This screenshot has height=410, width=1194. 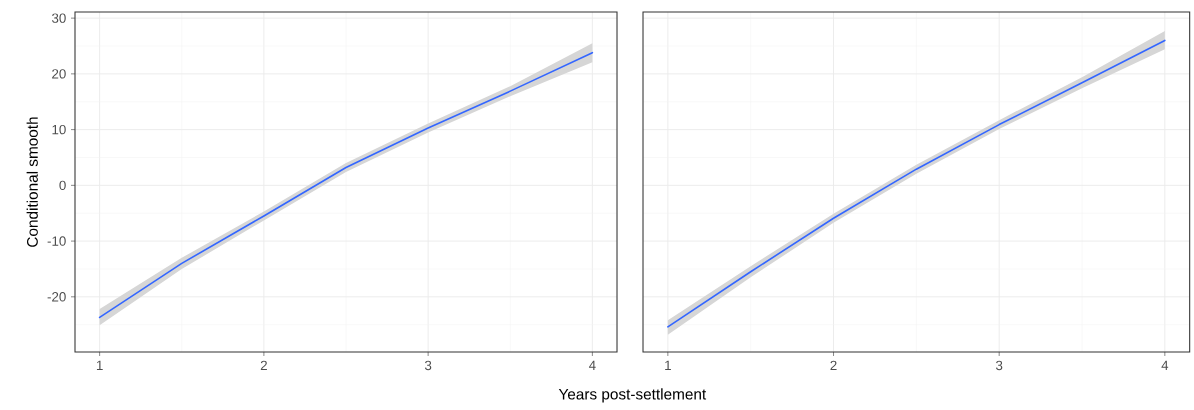 What do you see at coordinates (32, 182) in the screenshot?
I see `y-axis-title: Conditional smooth` at bounding box center [32, 182].